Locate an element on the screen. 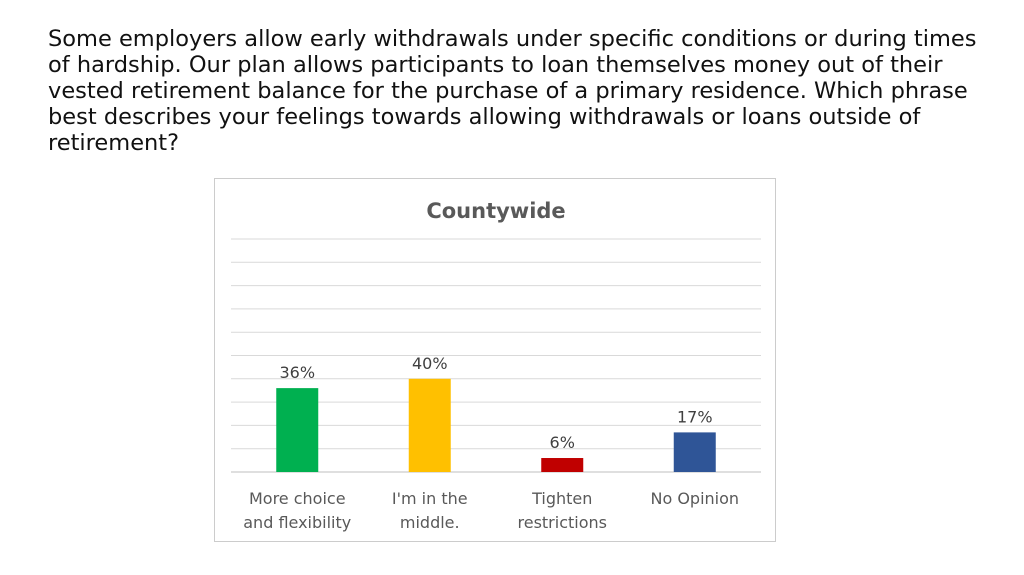 This screenshot has width=1024, height=575. data-label: 6% is located at coordinates (562, 442).